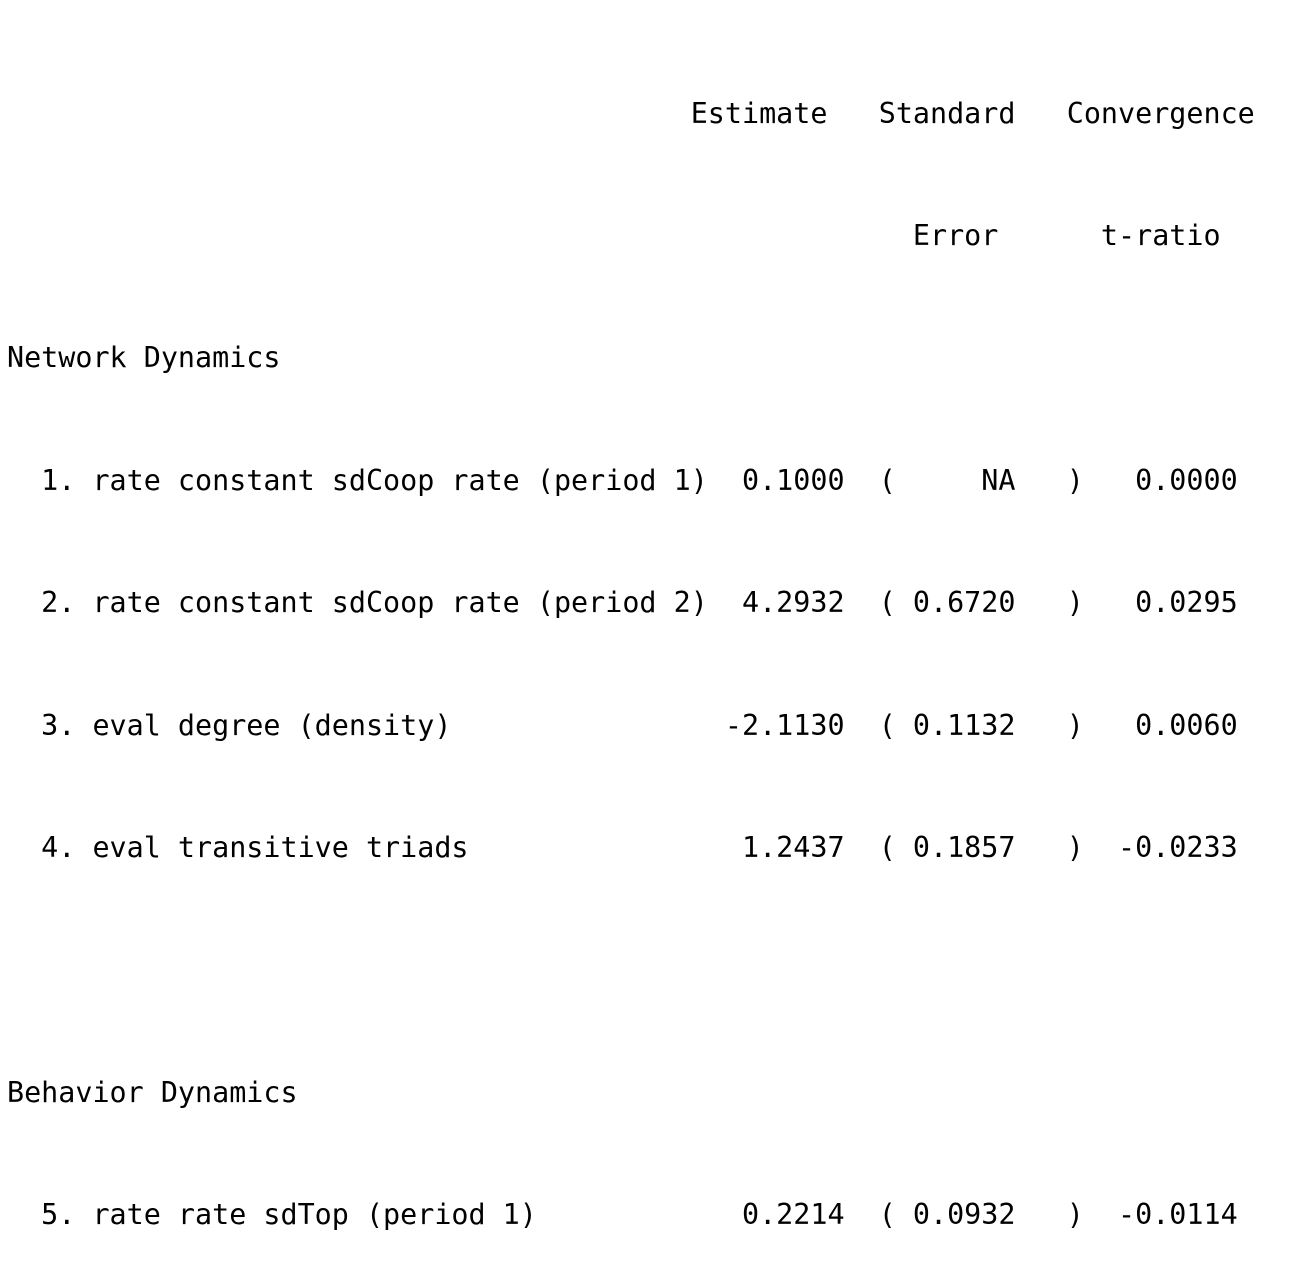 This screenshot has width=1306, height=1274. What do you see at coordinates (144, 358) in the screenshot?
I see `network-dynamics-title: Network Dynamics` at bounding box center [144, 358].